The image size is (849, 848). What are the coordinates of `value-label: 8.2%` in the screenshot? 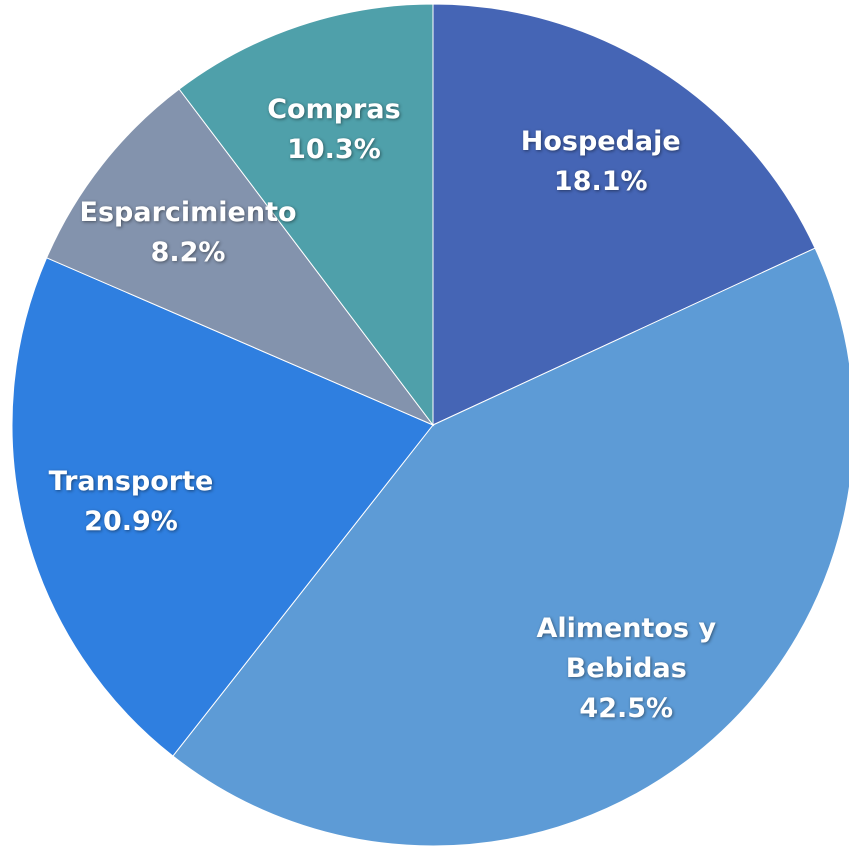 It's located at (188, 252).